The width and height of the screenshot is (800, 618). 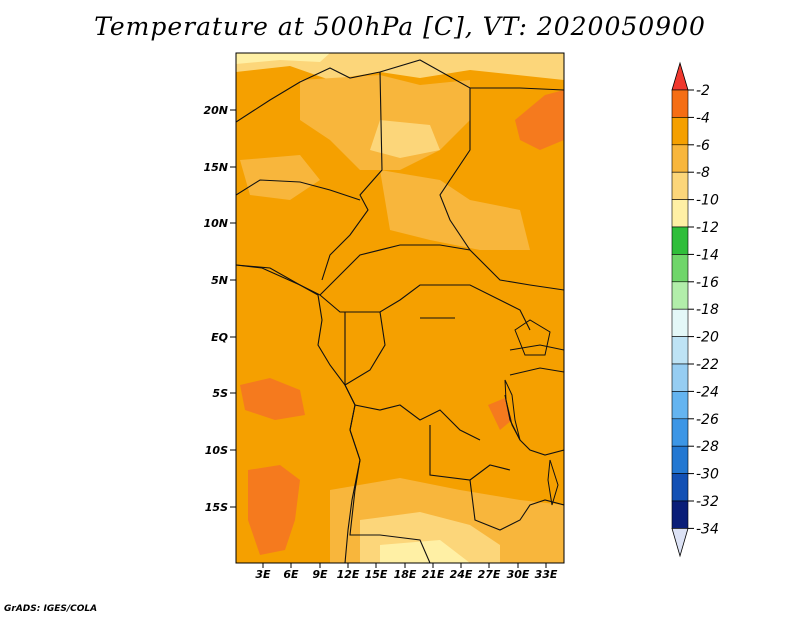 I want to click on colorbar-tick: -2, so click(x=699, y=91).